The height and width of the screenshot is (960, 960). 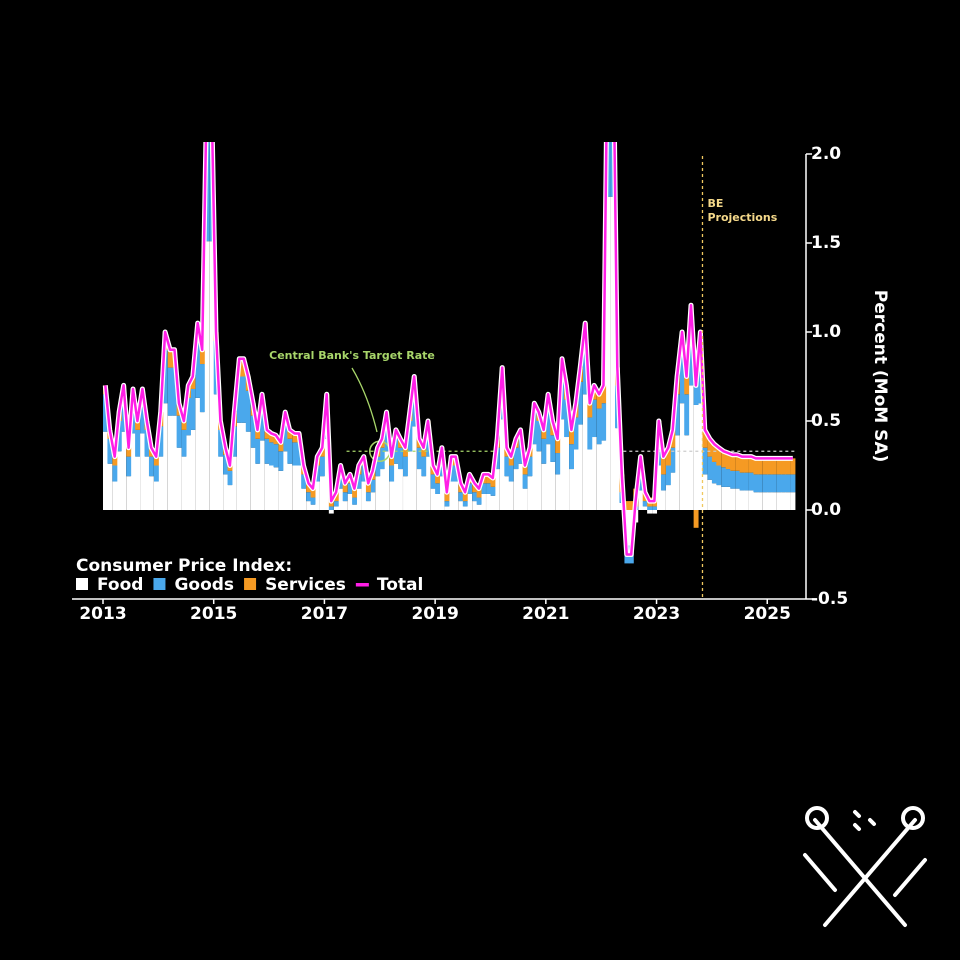 I want to click on annotation: Central Bank's Target Rate, so click(x=352, y=355).